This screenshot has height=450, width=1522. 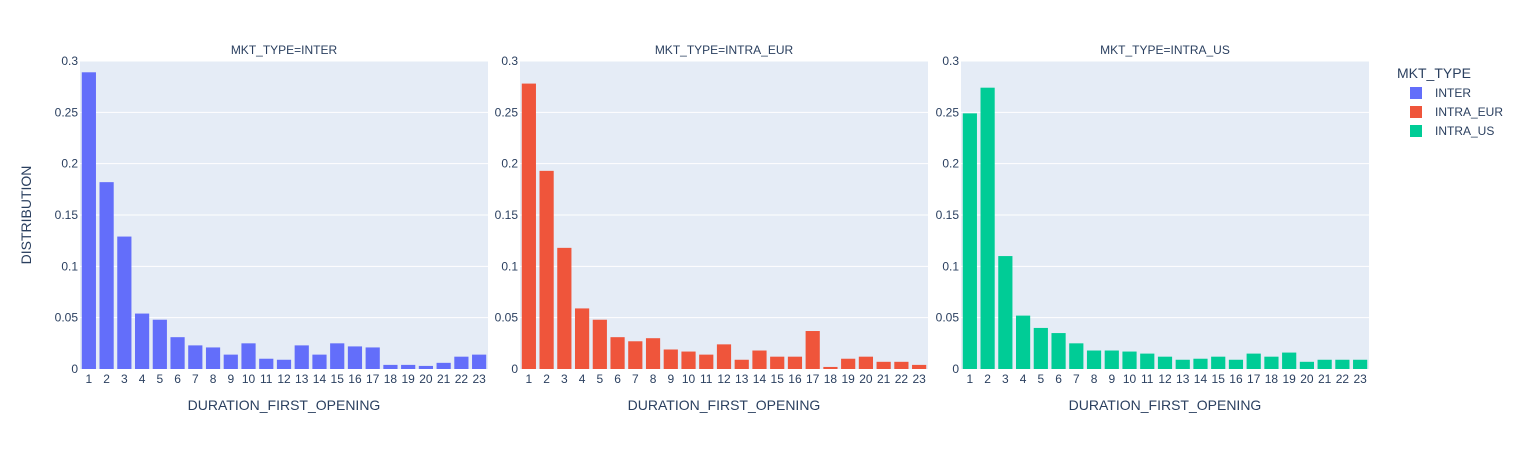 What do you see at coordinates (1254, 379) in the screenshot?
I see `x-tick-label: 17` at bounding box center [1254, 379].